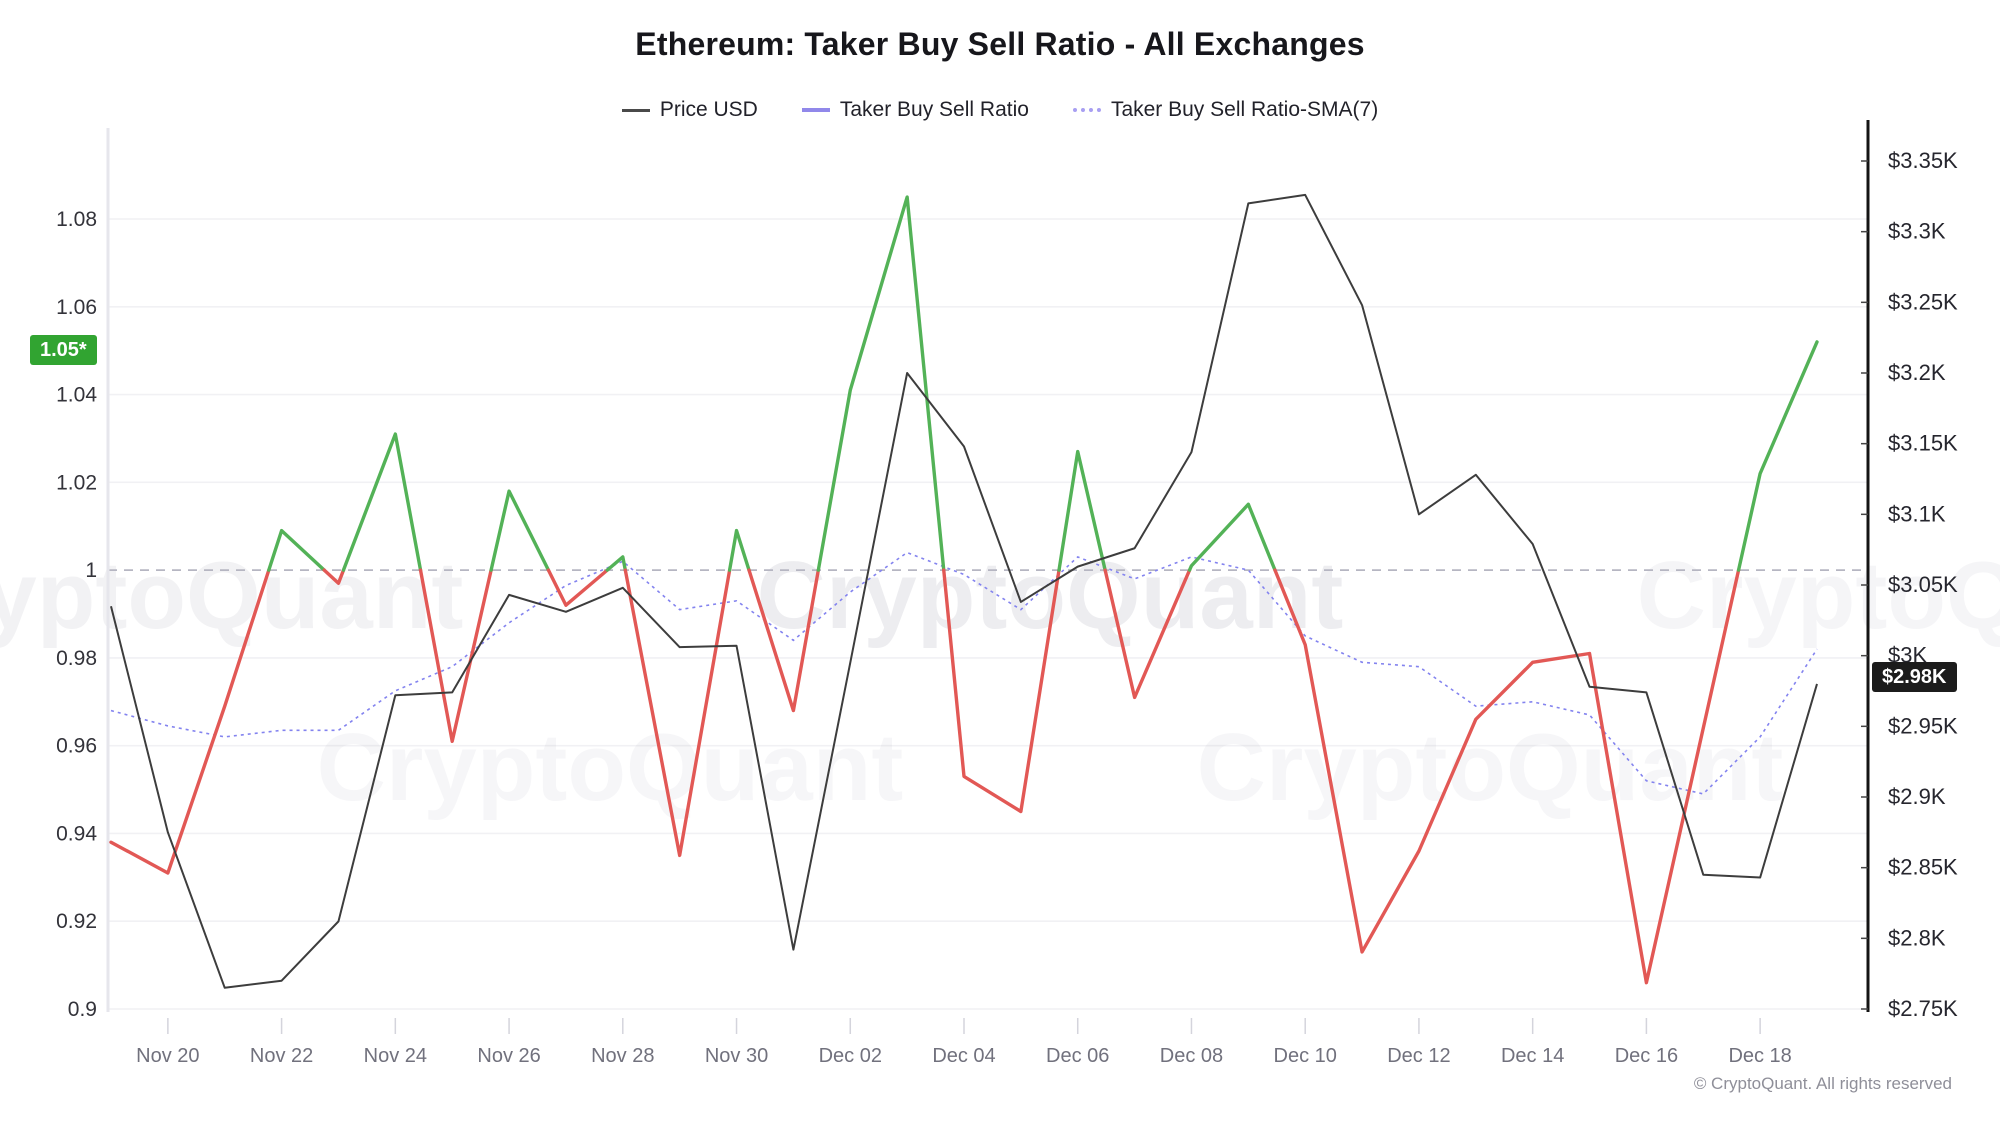  Describe the element at coordinates (76, 658) in the screenshot. I see `left-axis-tick-label: 0.98` at that location.